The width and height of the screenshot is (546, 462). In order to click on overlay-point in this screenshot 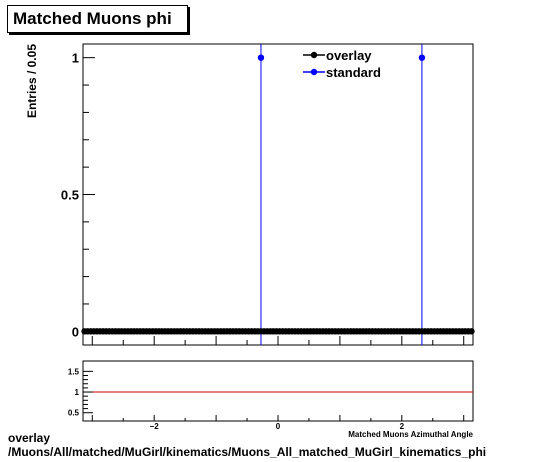, I will do `click(471, 331)`.